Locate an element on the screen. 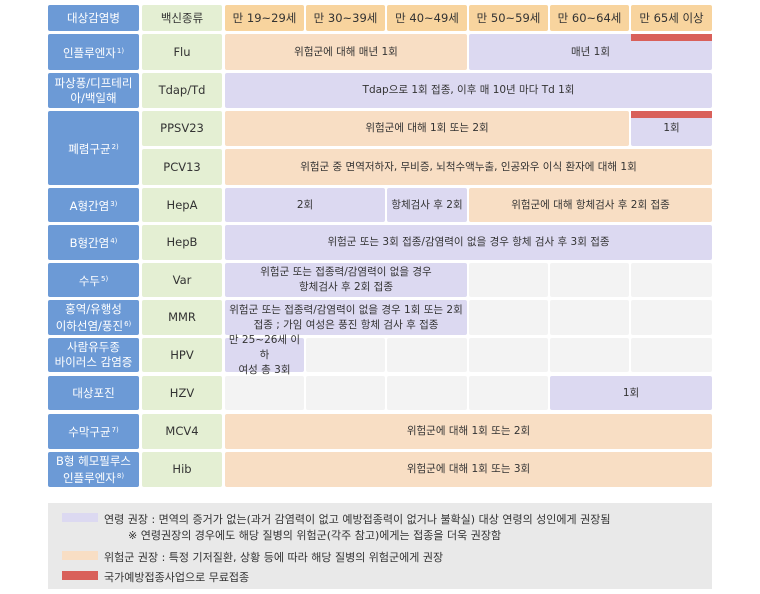  vaccine-name: PCV13 is located at coordinates (182, 166).